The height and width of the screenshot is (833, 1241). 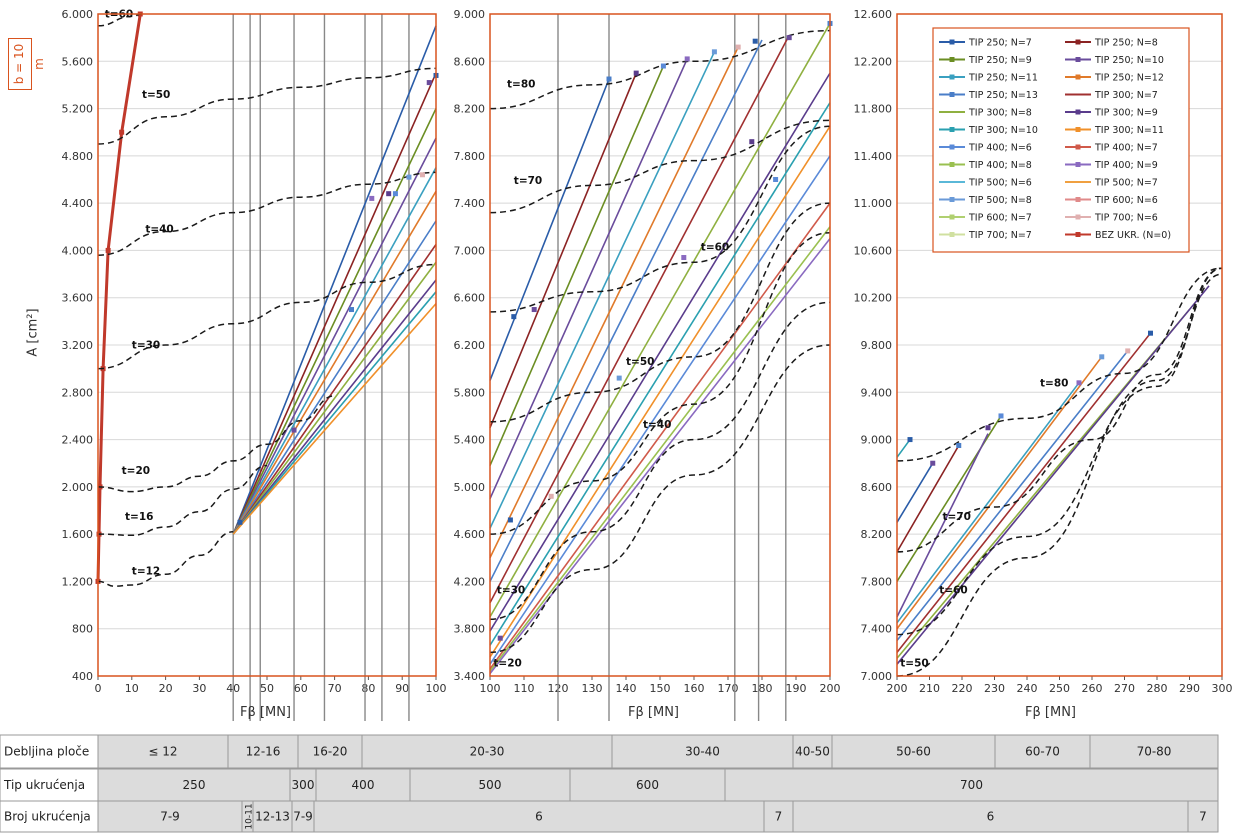 What do you see at coordinates (122, 132) in the screenshot?
I see `bez-ukr-marker` at bounding box center [122, 132].